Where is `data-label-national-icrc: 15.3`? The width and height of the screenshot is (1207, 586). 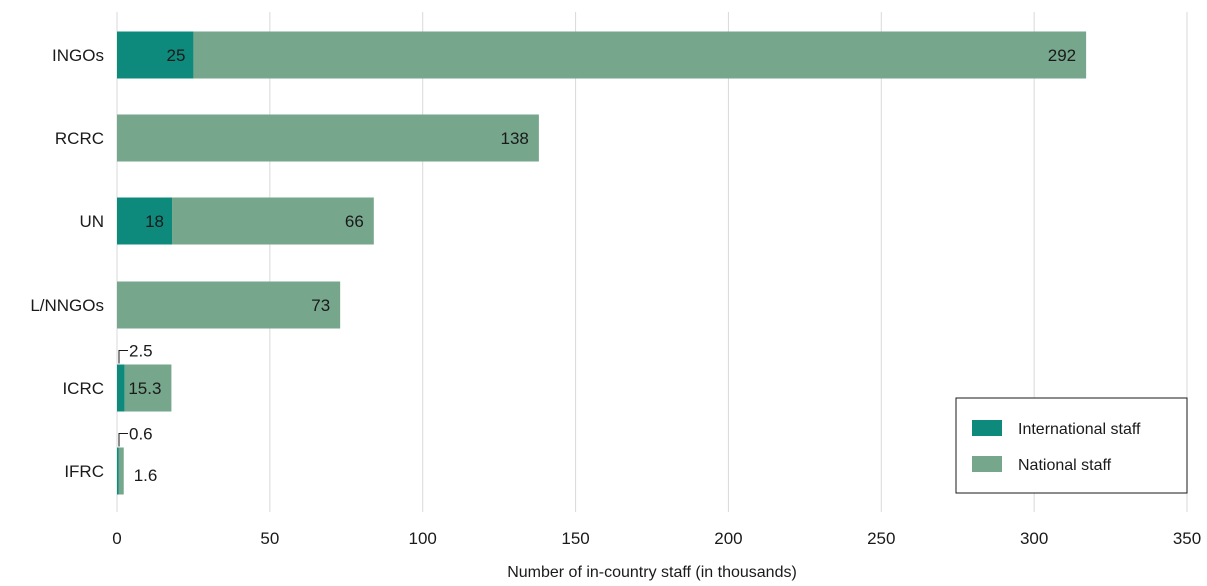 data-label-national-icrc: 15.3 is located at coordinates (144, 388).